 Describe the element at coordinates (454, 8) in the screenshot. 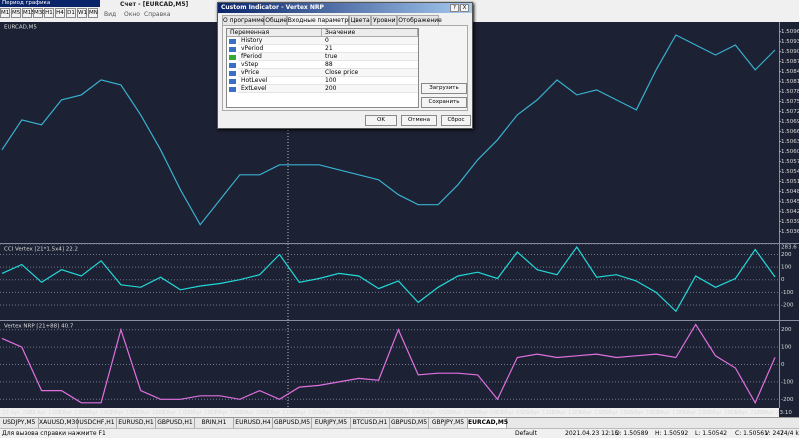

I see `title-button: ?` at that location.